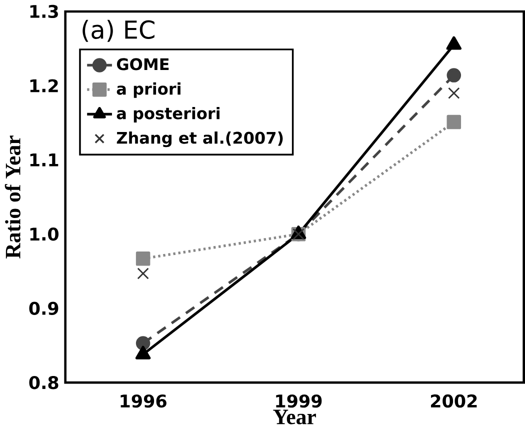  I want to click on y-tick-label: 1.2, so click(44, 85).